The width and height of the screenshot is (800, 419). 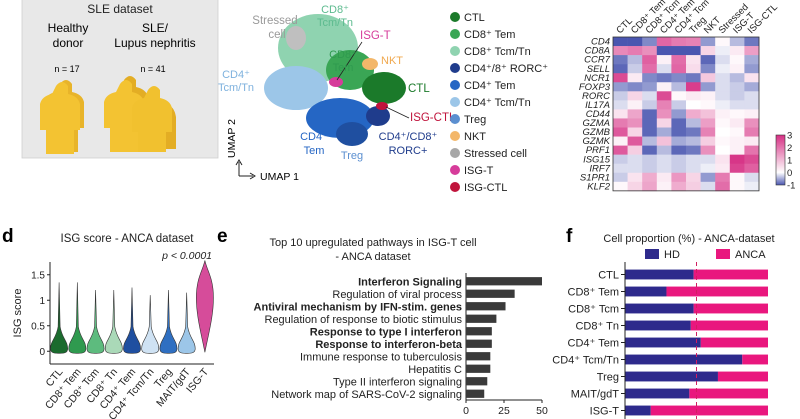 What do you see at coordinates (597, 327) in the screenshot?
I see `proportion-label: CD8⁺ Tn` at bounding box center [597, 327].